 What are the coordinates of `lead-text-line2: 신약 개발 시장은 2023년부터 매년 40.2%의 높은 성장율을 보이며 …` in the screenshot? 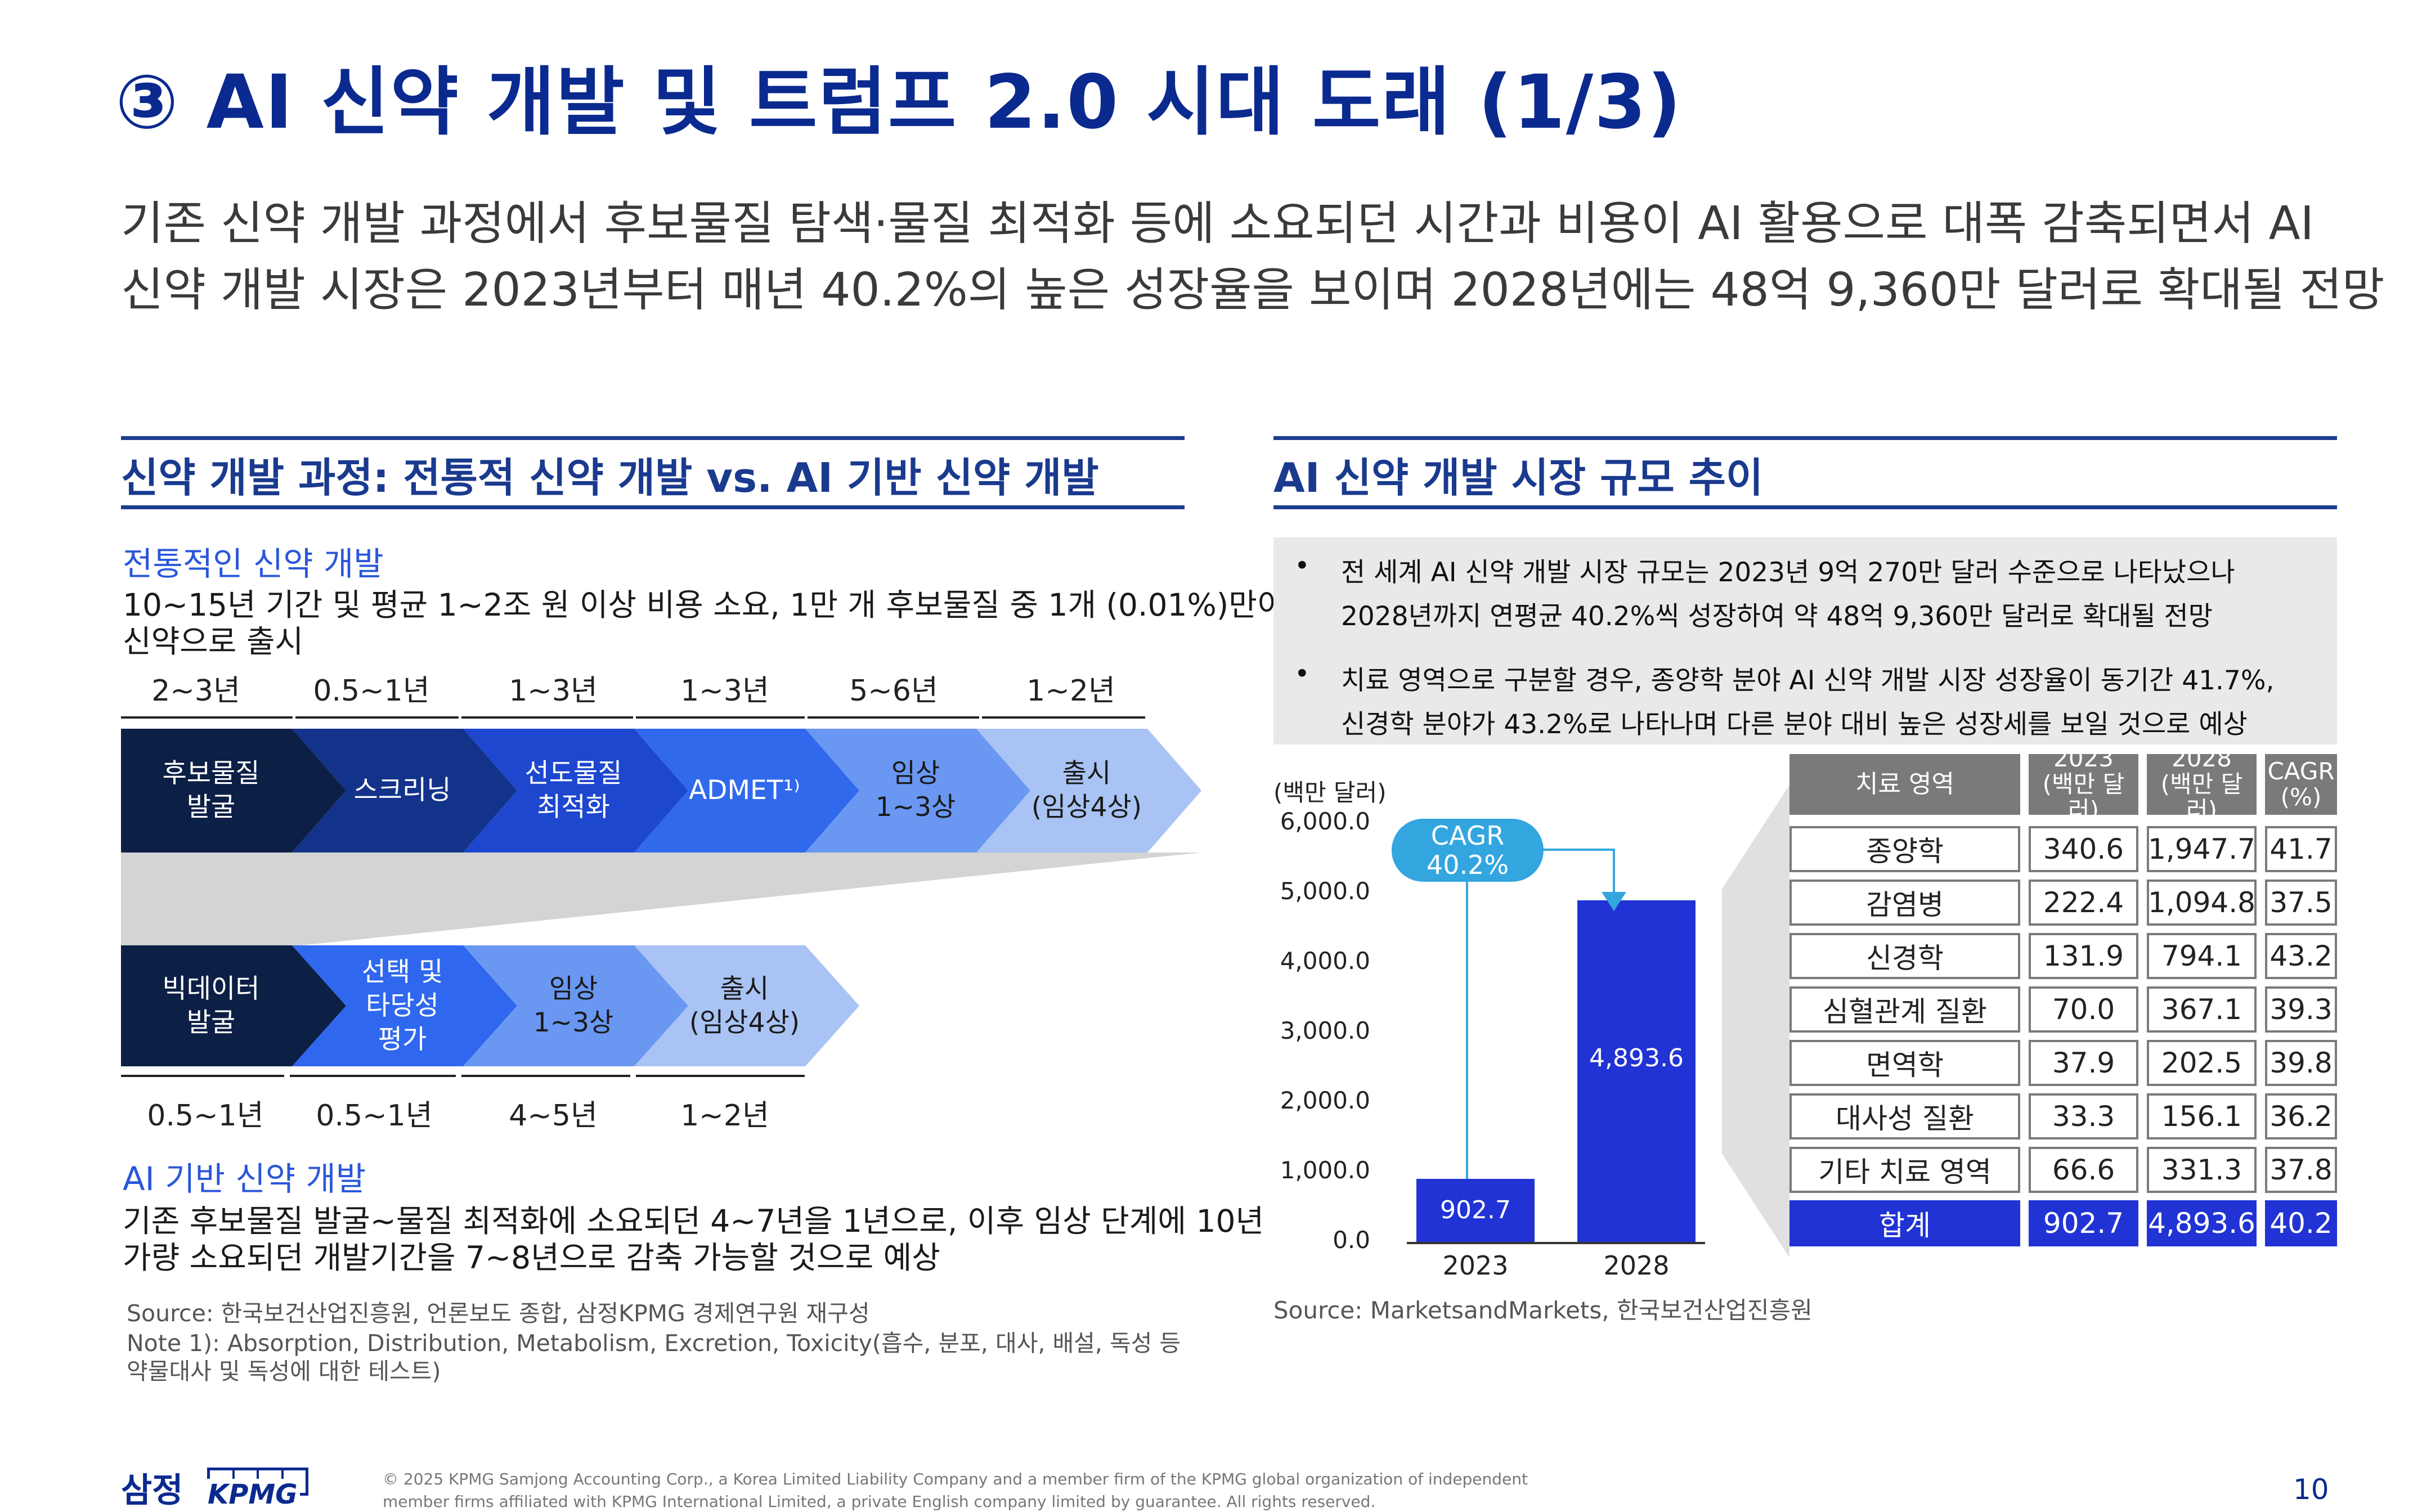 It's located at (1253, 290).